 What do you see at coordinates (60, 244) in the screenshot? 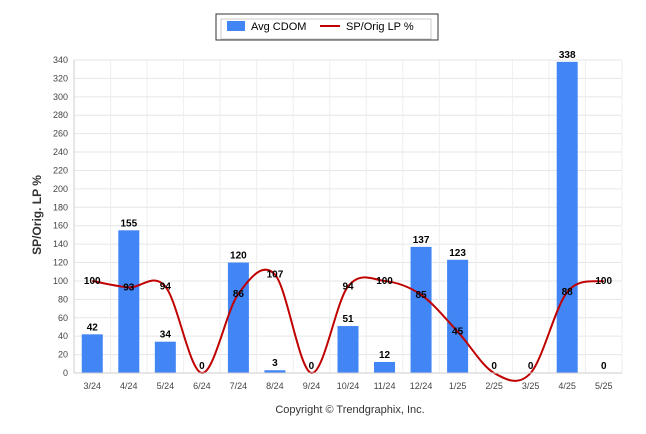
I see `y-tick-label: 140` at bounding box center [60, 244].